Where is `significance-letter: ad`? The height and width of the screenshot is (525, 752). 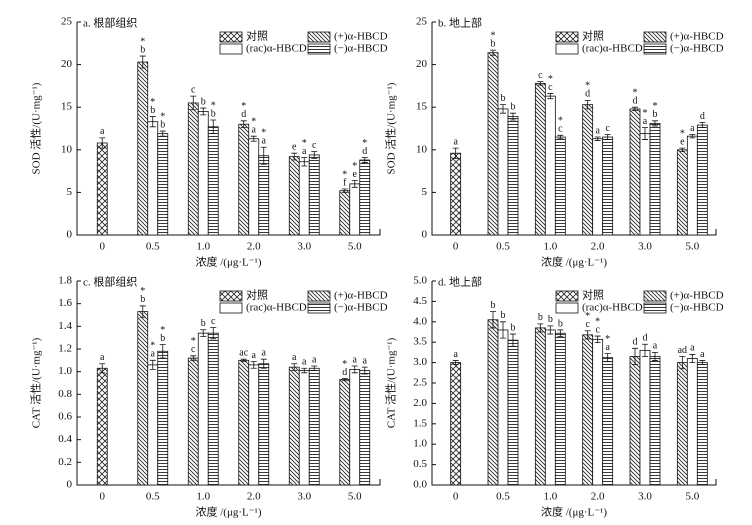 significance-letter: ad is located at coordinates (682, 350).